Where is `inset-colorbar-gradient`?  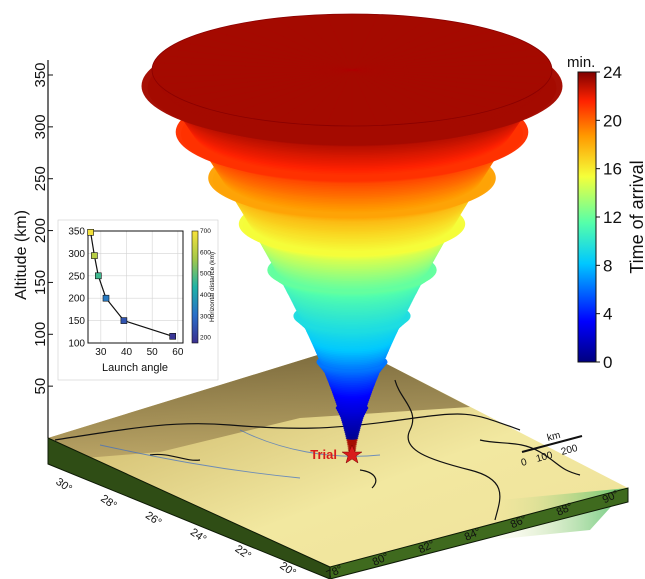
inset-colorbar-gradient is located at coordinates (195, 287).